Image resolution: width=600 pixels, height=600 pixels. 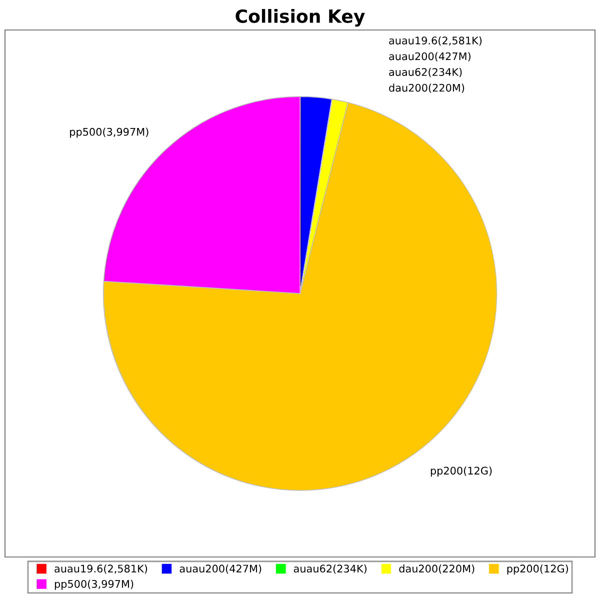 I want to click on category-label: auau200(427M), so click(x=429, y=57).